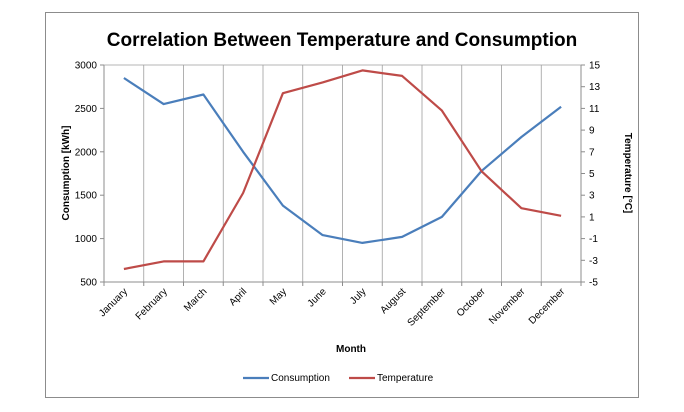 Image resolution: width=684 pixels, height=412 pixels. What do you see at coordinates (393, 301) in the screenshot?
I see `x-tick-label: August` at bounding box center [393, 301].